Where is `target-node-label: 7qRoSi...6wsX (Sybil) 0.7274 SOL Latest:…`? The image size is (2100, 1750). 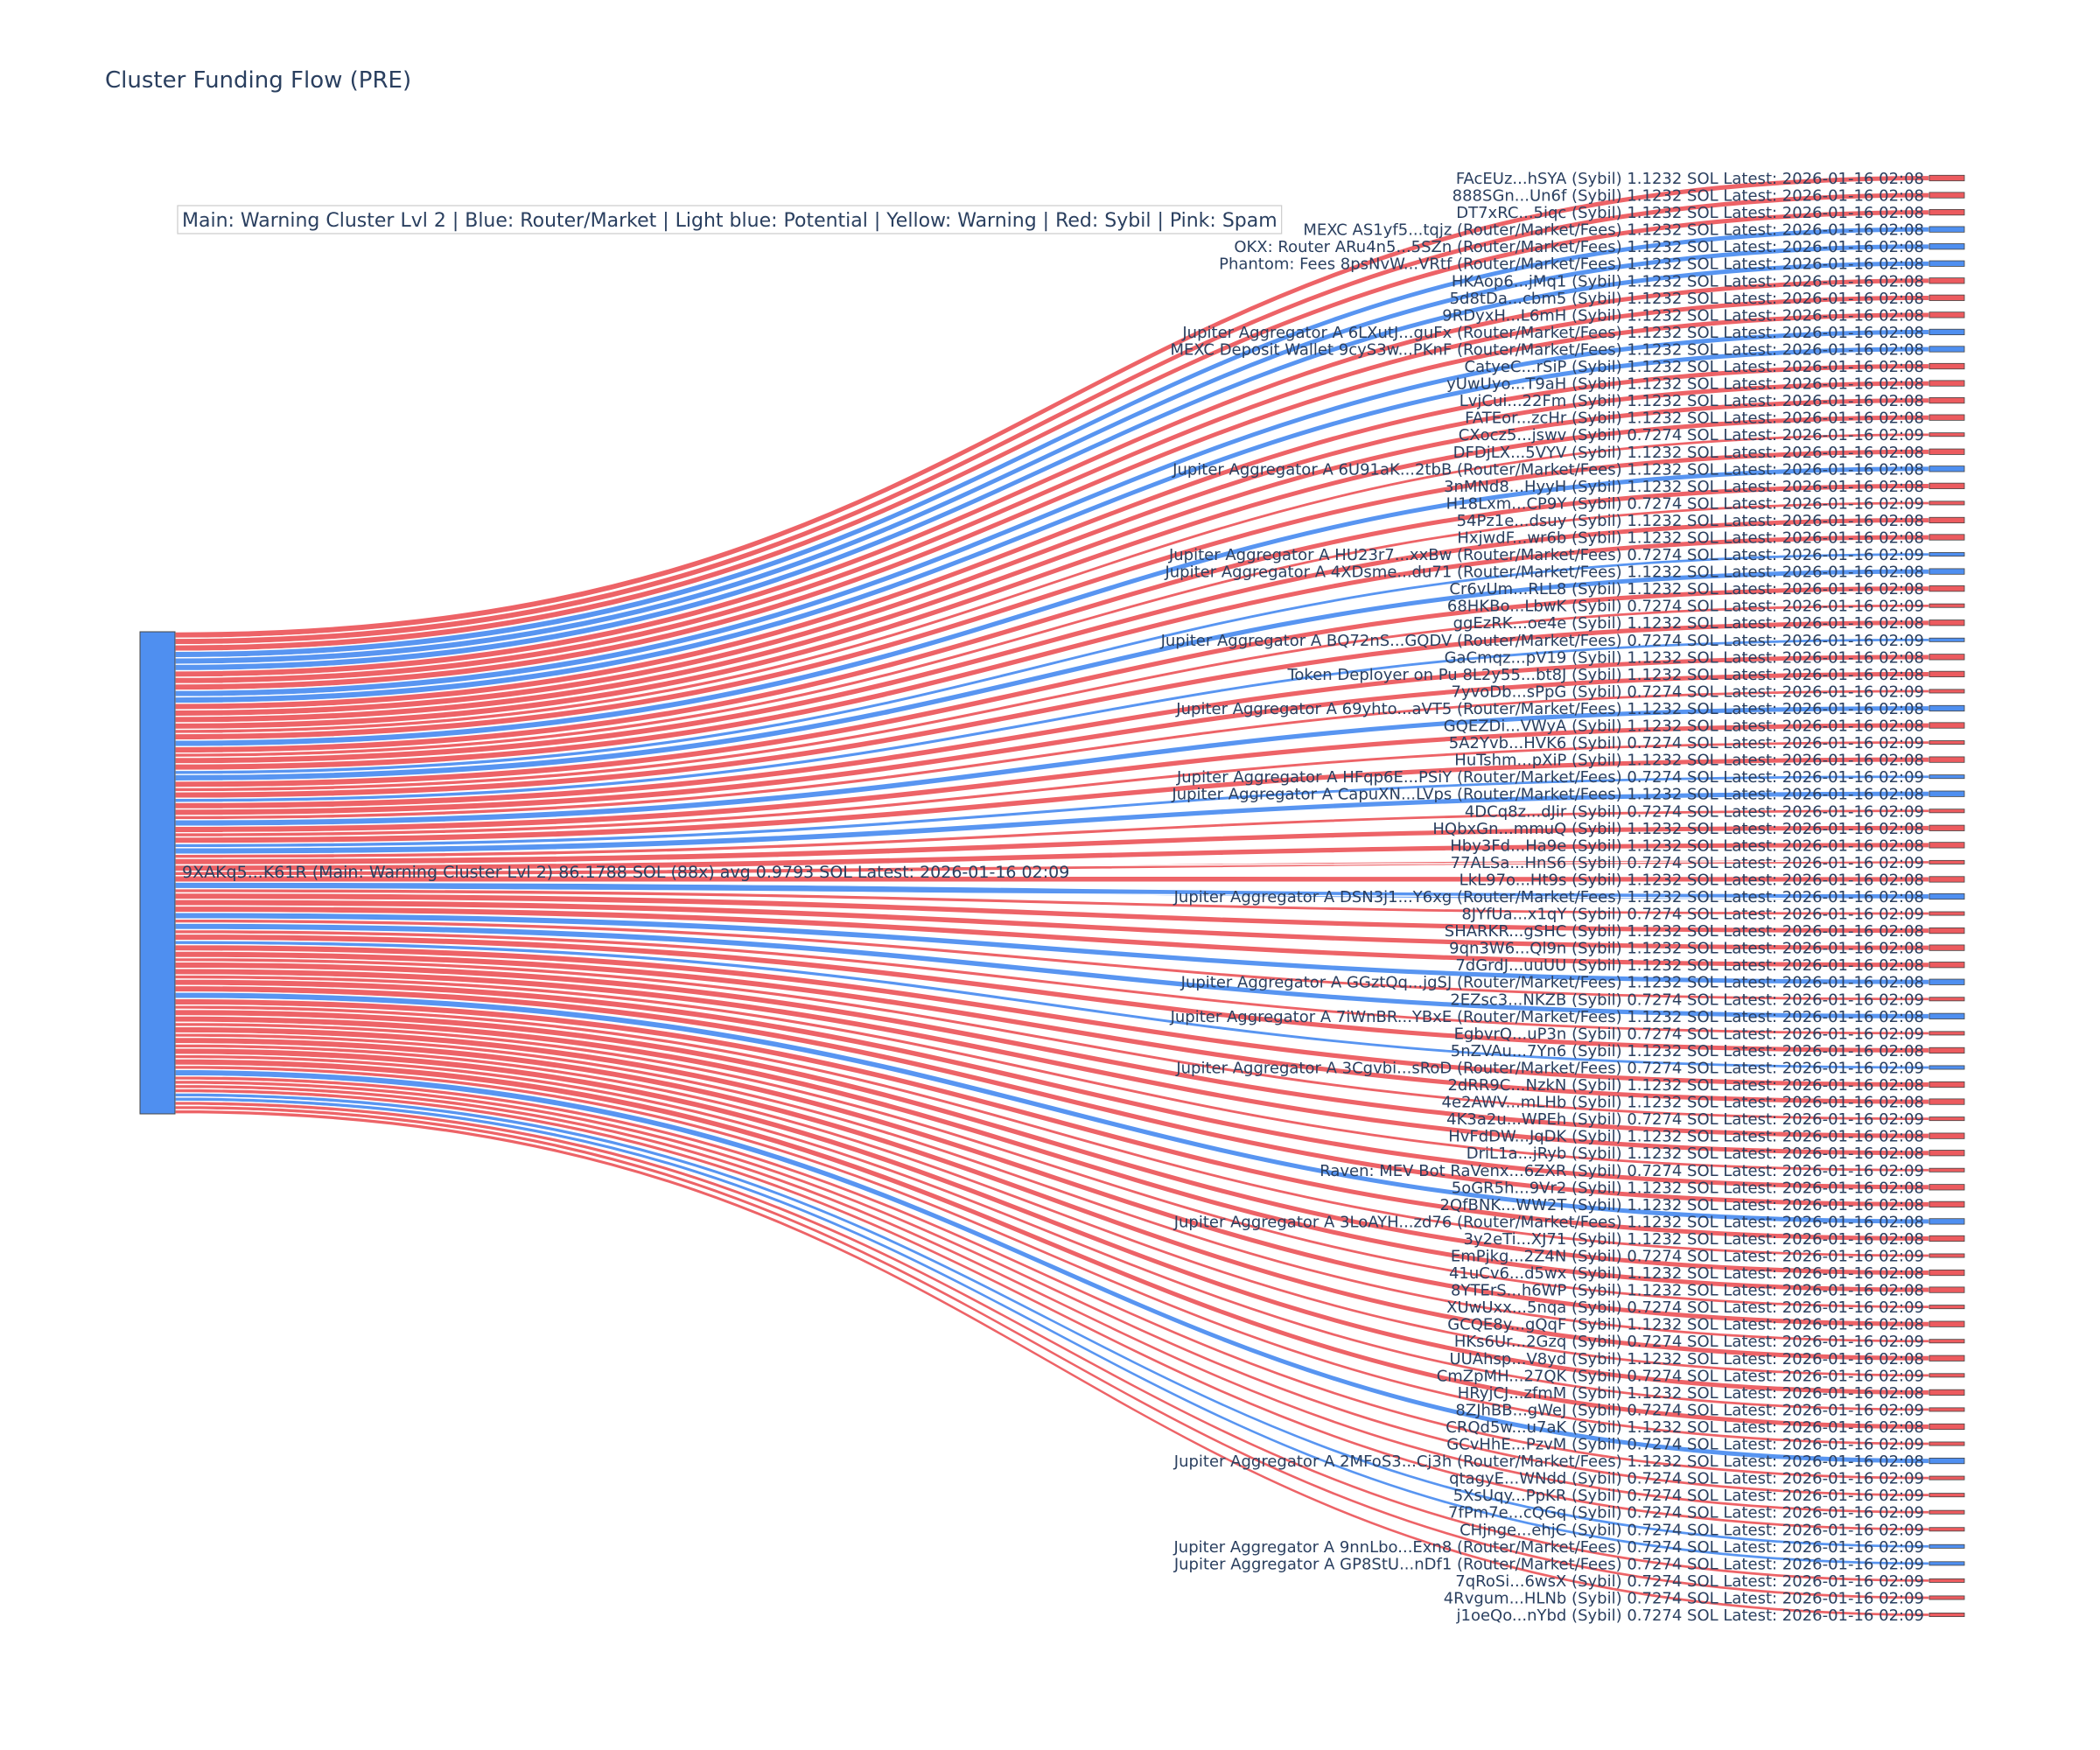
target-node-label: 7qRoSi...6wsX (Sybil) 0.7274 SOL Latest:… is located at coordinates (1689, 1581).